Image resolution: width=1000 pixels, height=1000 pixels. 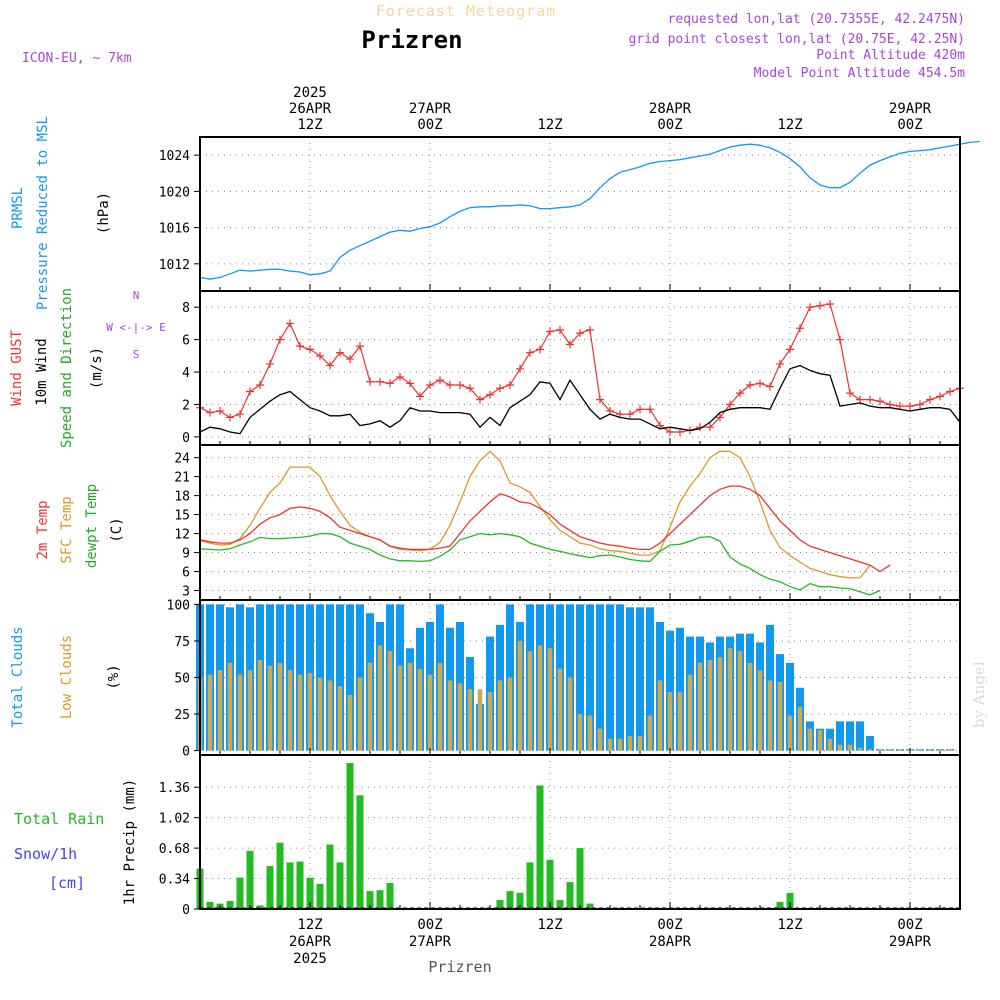 What do you see at coordinates (186, 341) in the screenshot?
I see `y-tick-label-wind: 6` at bounding box center [186, 341].